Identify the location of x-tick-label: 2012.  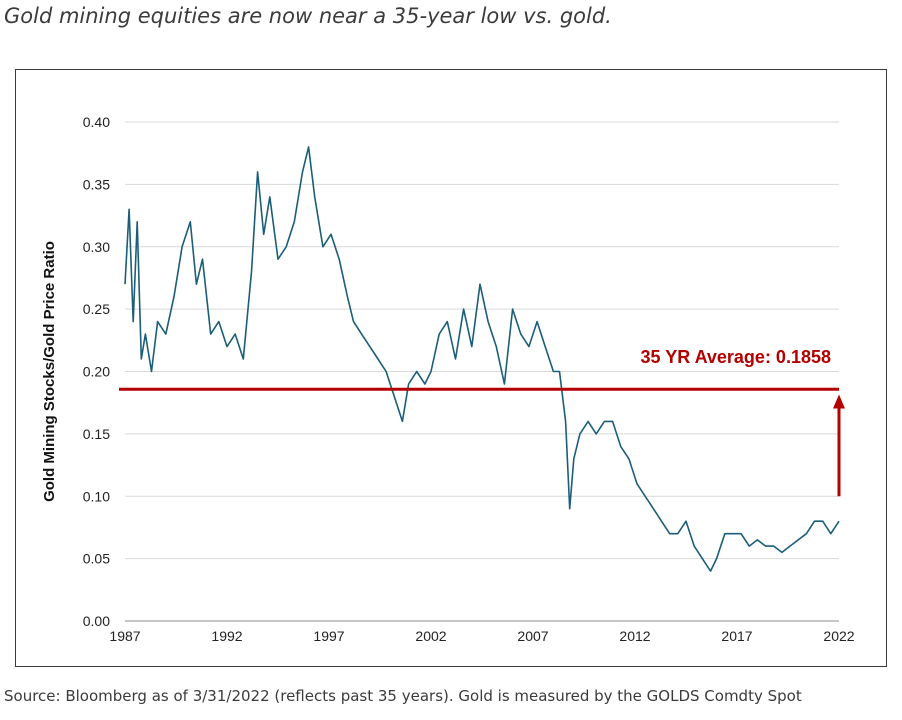
(634, 636).